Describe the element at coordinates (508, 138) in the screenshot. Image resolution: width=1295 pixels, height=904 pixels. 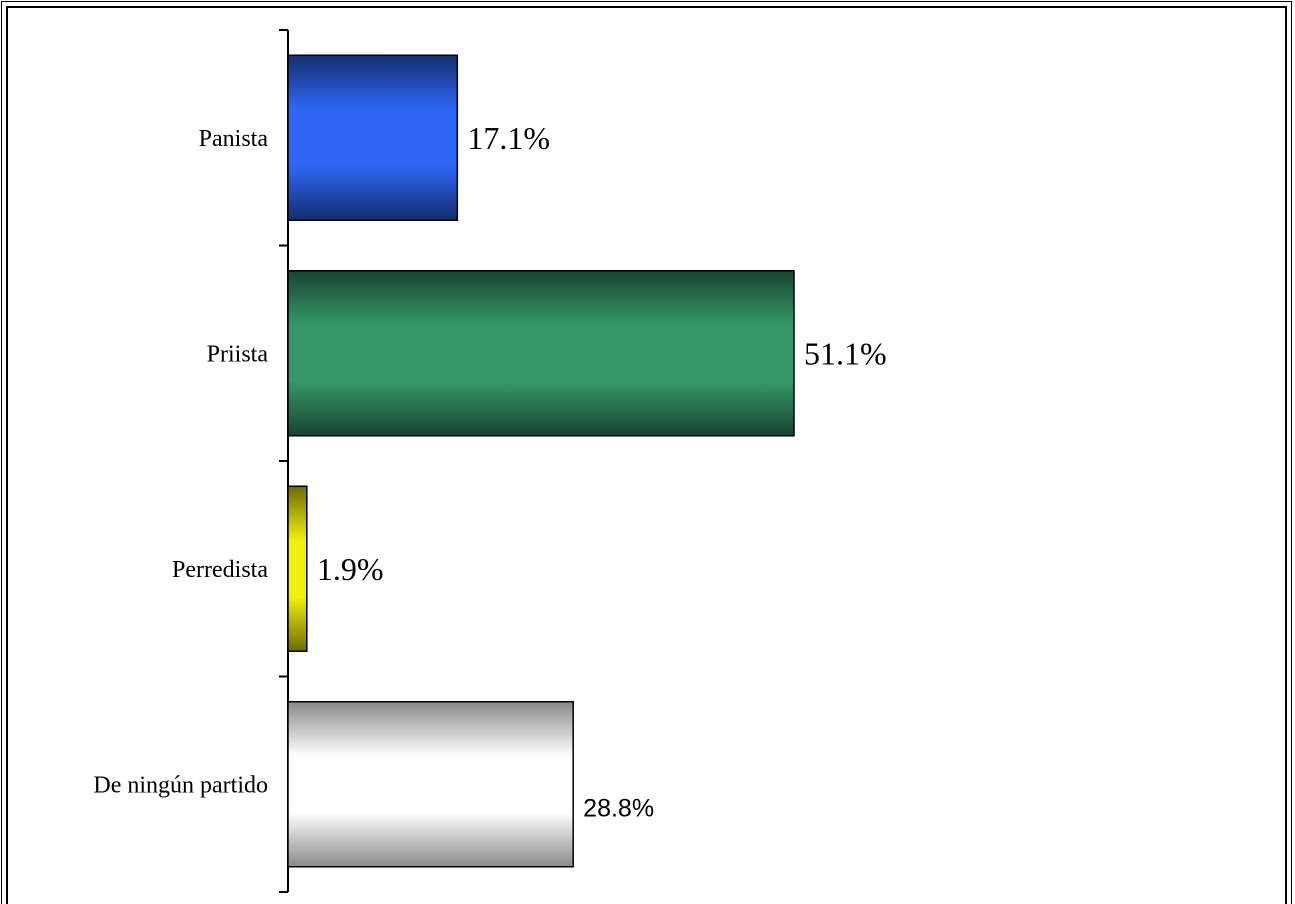
I see `data-label: 17.1%` at that location.